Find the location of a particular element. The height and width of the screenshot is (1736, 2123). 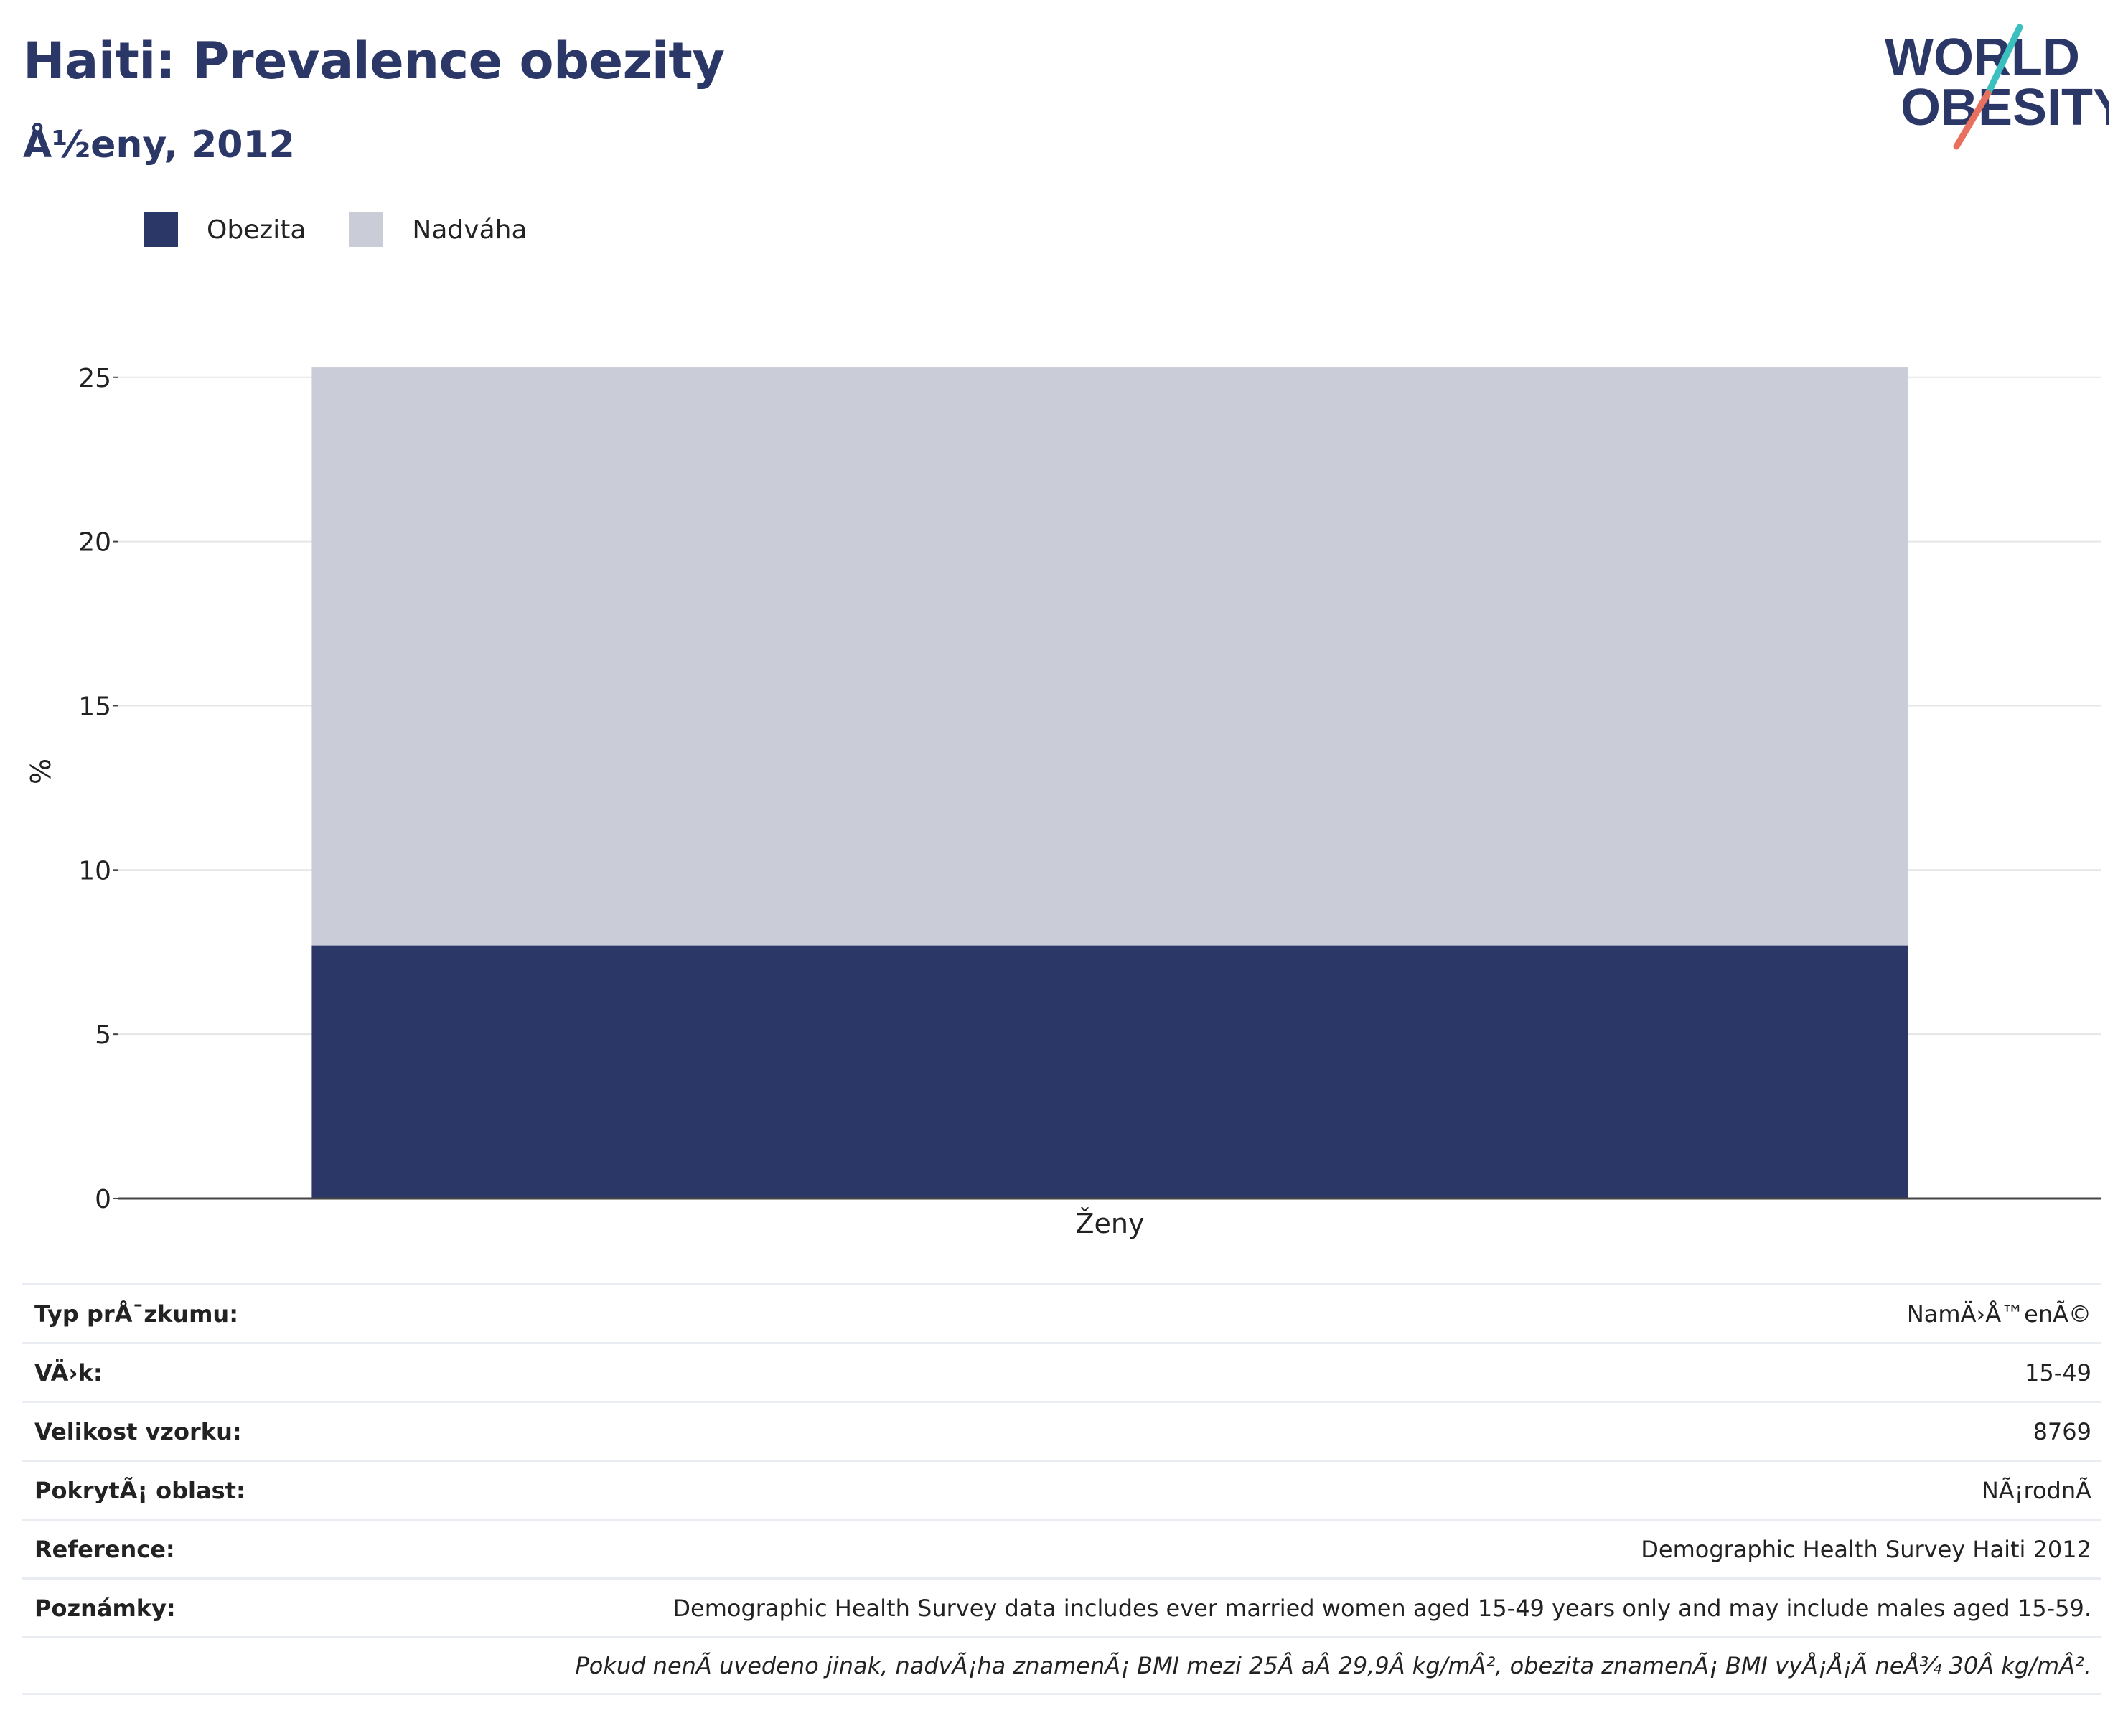

info-row-age: VÄ›k: 15-49 is located at coordinates (1061, 1371).